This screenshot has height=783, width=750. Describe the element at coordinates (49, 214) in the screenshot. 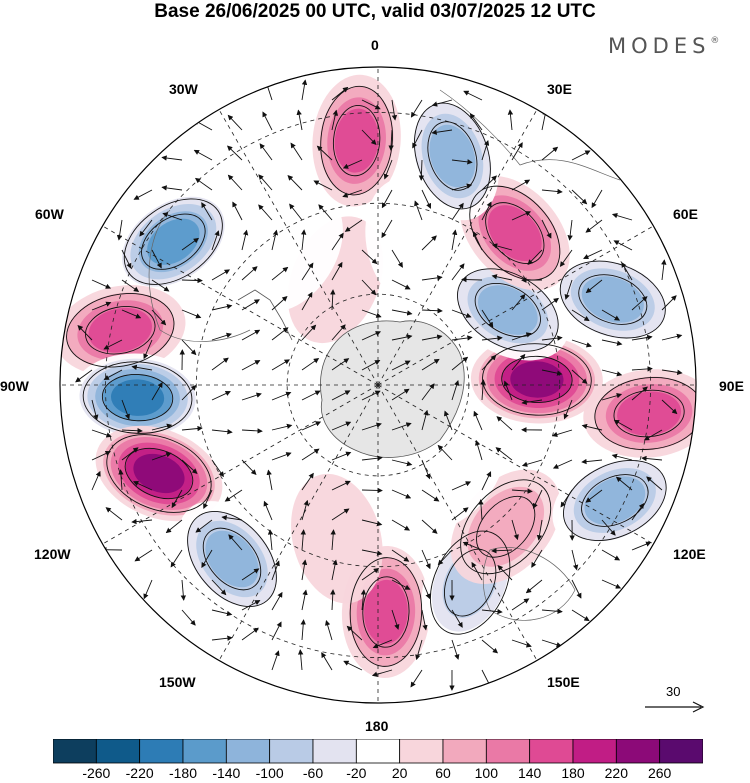

I see `lon-label-60w: 60W` at that location.